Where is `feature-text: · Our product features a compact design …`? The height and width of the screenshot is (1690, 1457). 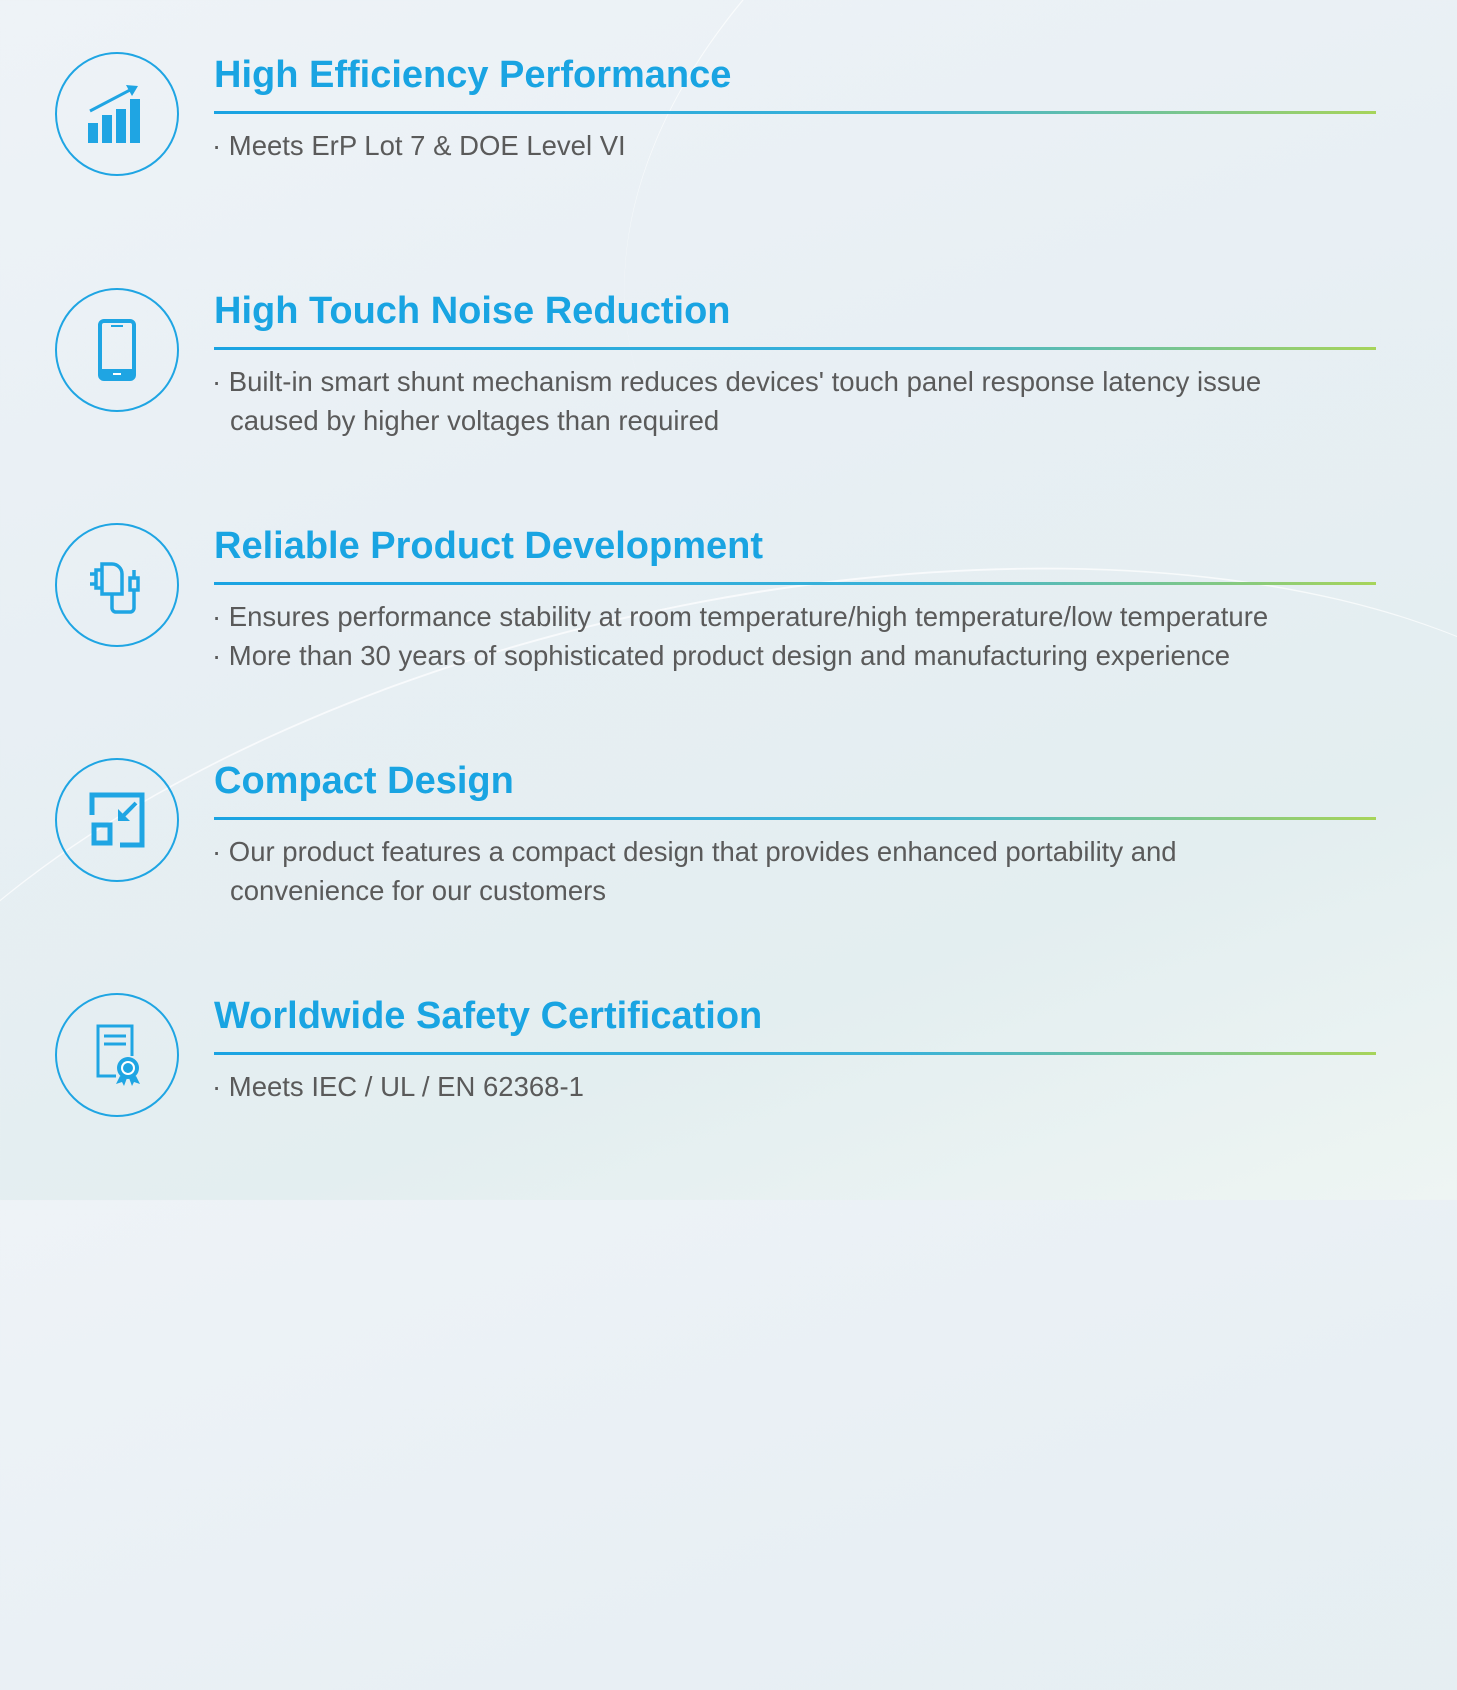 feature-text: · Our product features a compact design … is located at coordinates (694, 851).